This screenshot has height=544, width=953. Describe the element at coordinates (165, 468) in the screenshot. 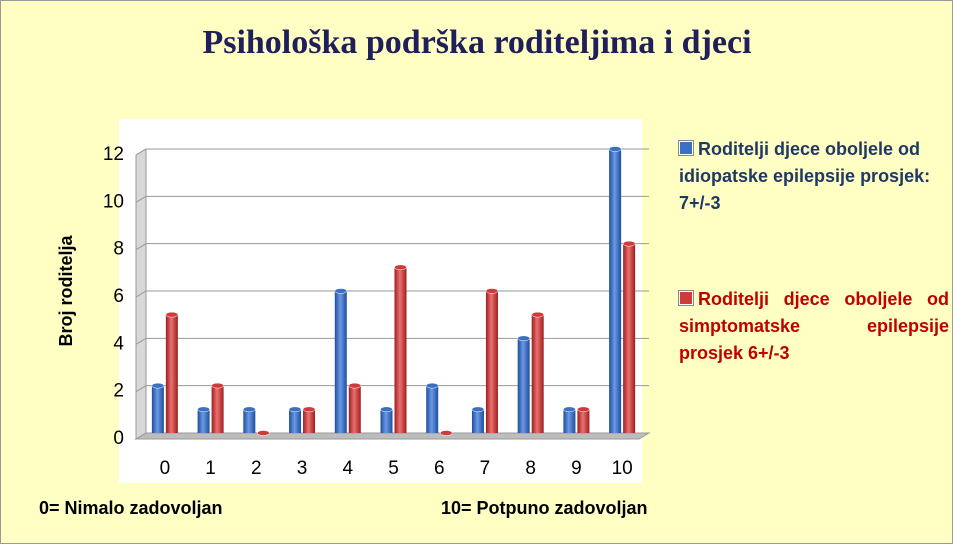

I see `x-tick-label: 0` at that location.